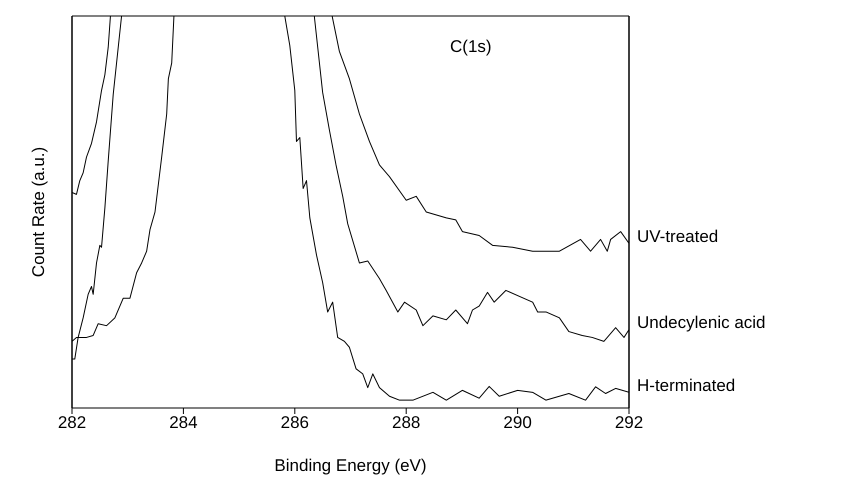 The width and height of the screenshot is (850, 499). I want to click on x-tick-label: 284, so click(183, 422).